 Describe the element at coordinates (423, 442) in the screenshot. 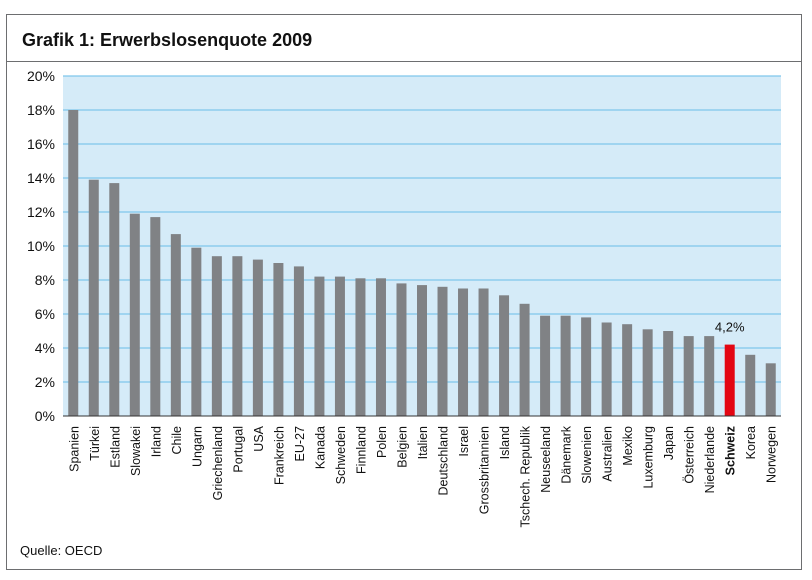

I see `x-tick-label: Italien` at that location.